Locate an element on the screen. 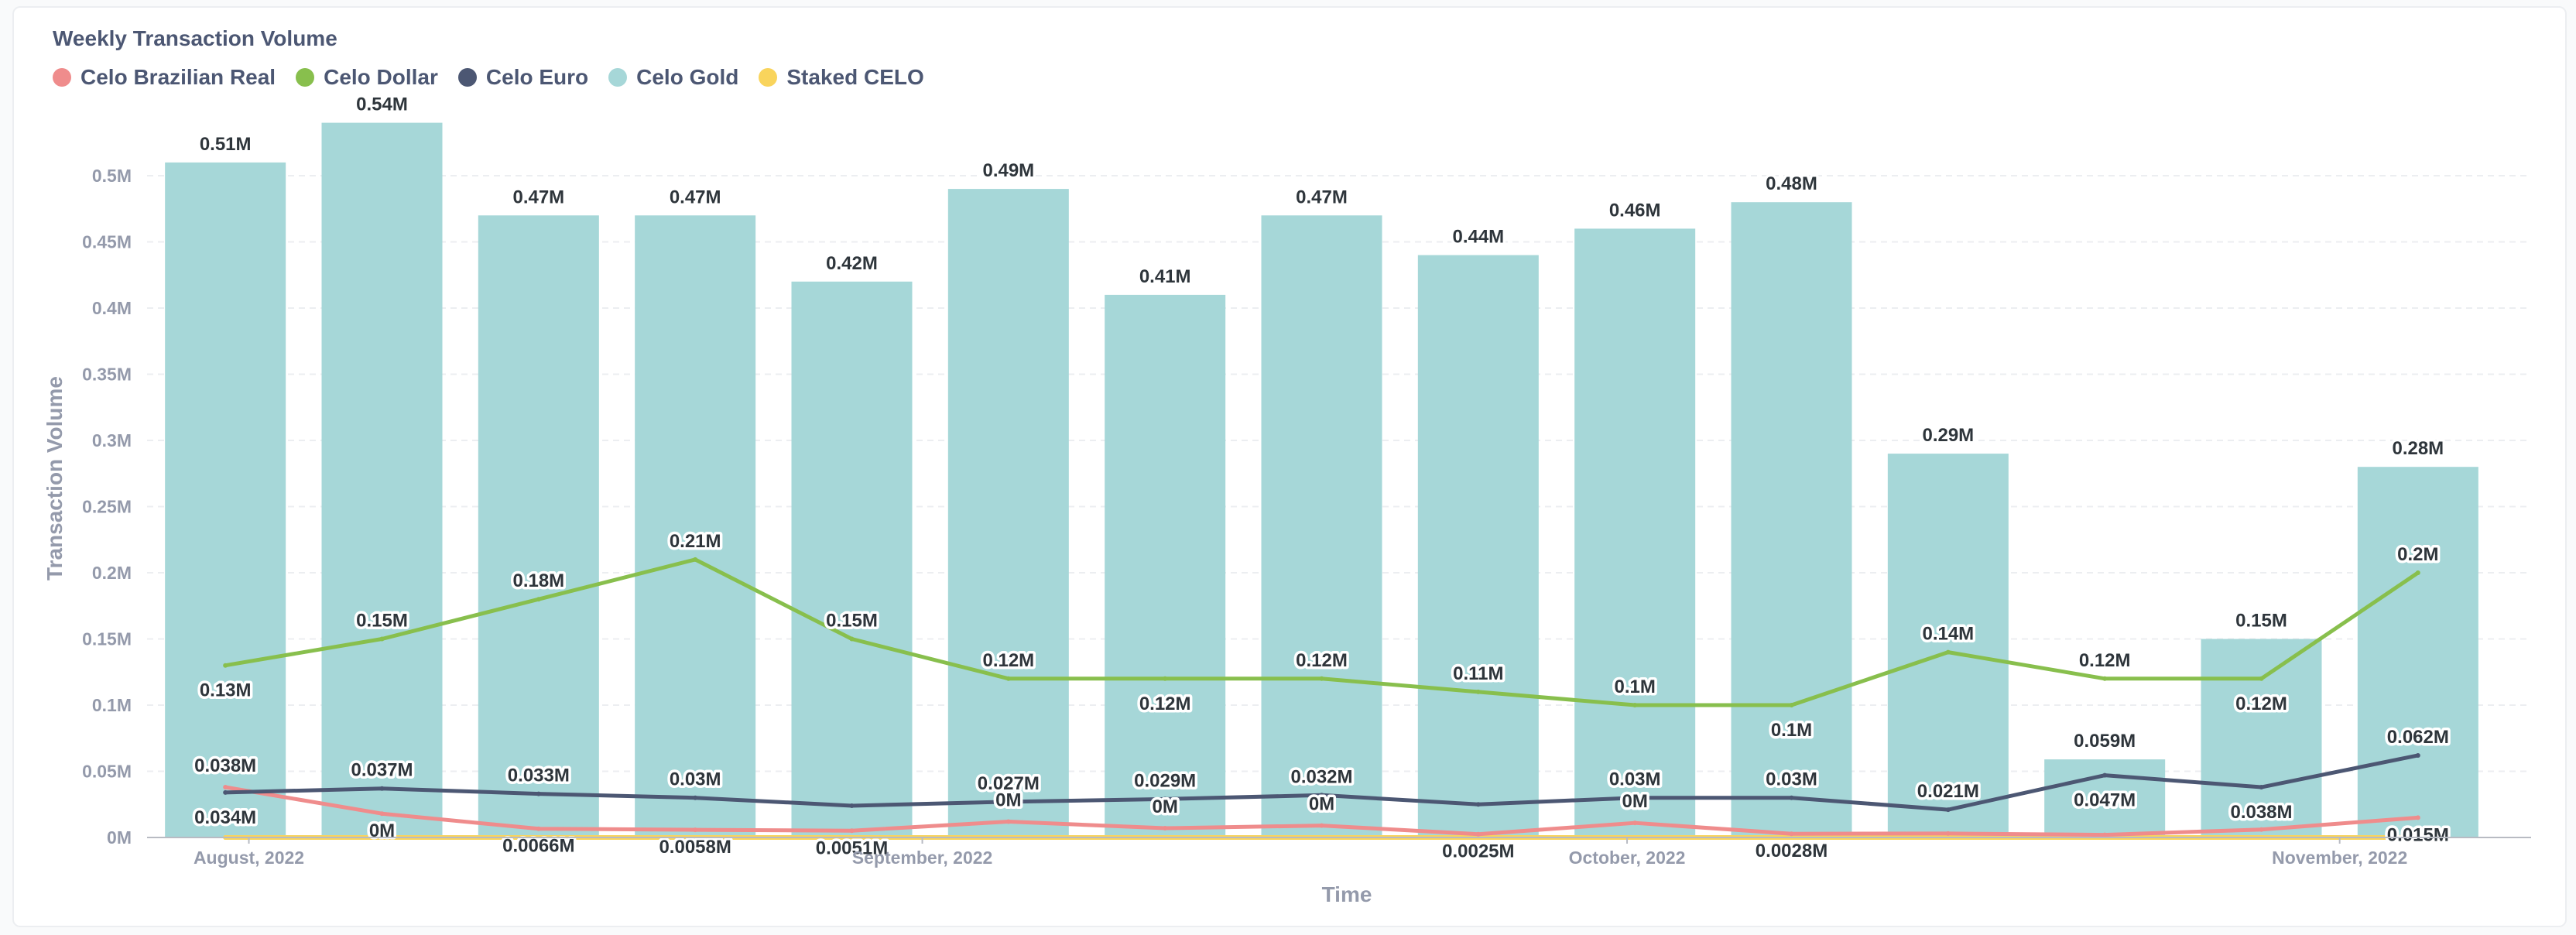  bar-data-label: 0.47M is located at coordinates (695, 197).